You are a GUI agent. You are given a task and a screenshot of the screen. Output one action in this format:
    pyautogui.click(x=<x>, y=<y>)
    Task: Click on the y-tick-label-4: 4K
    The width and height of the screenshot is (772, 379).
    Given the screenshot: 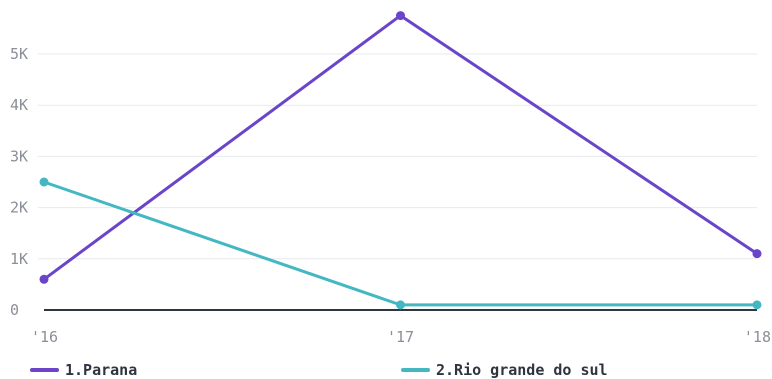 What is the action you would take?
    pyautogui.click(x=19, y=105)
    